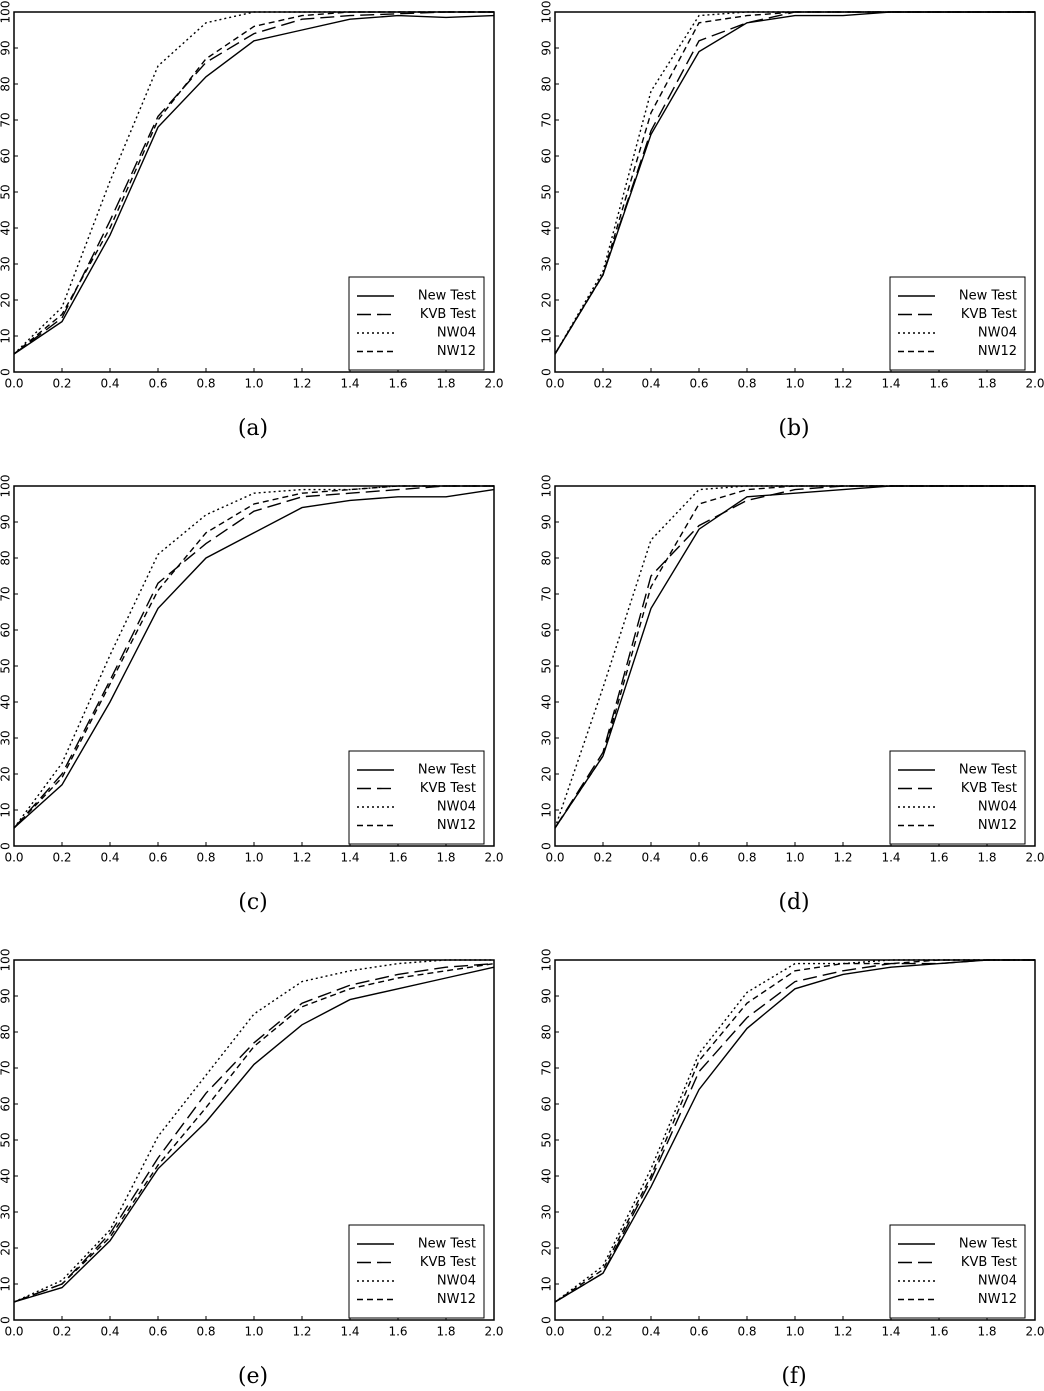 The height and width of the screenshot is (1391, 1044). Describe the element at coordinates (793, 1376) in the screenshot. I see `panel-caption: (f)` at that location.